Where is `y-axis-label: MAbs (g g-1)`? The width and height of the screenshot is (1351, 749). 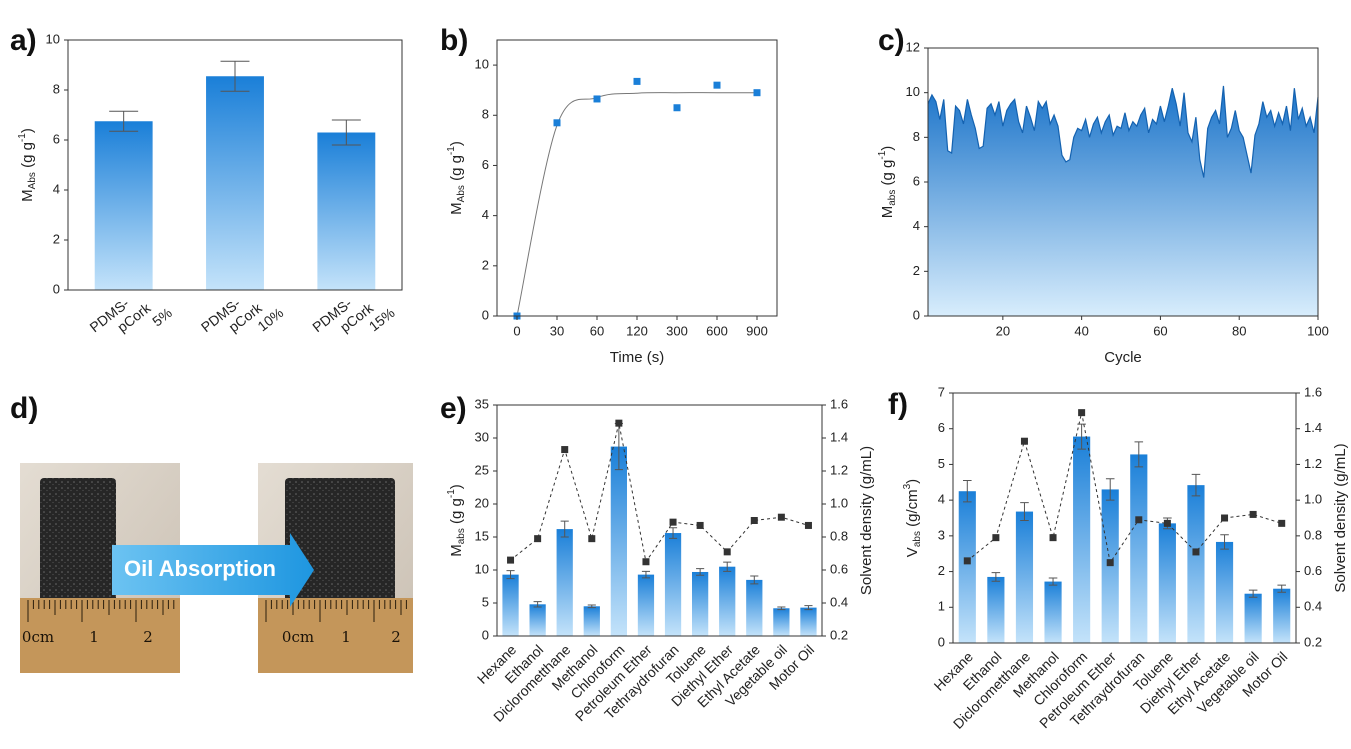
y-axis-label: MAbs (g g-1) is located at coordinates (456, 178).